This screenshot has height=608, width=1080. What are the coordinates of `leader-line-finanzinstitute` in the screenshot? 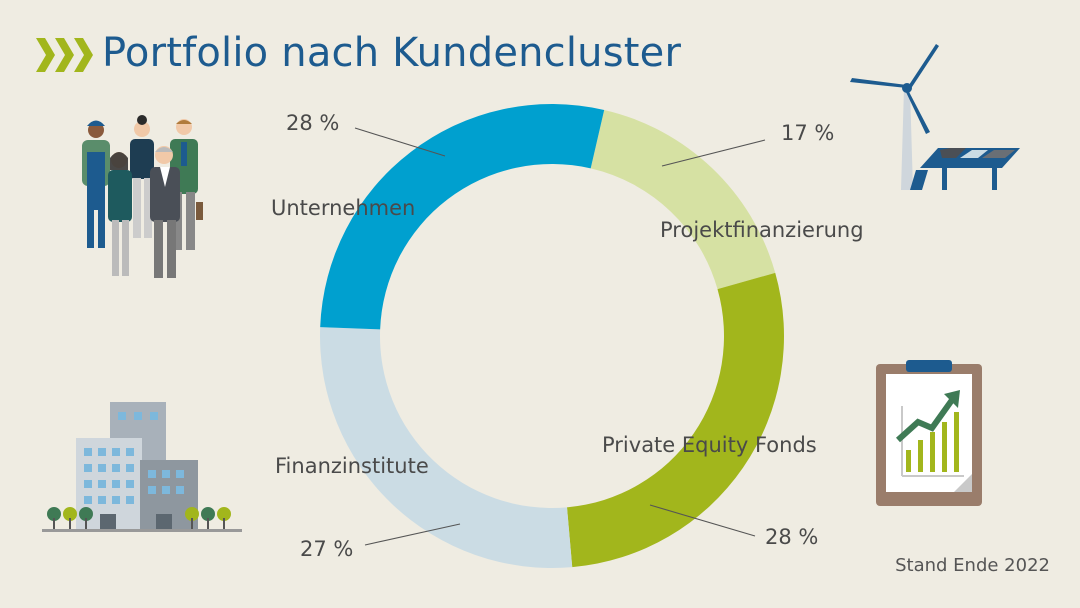 It's located at (412, 534).